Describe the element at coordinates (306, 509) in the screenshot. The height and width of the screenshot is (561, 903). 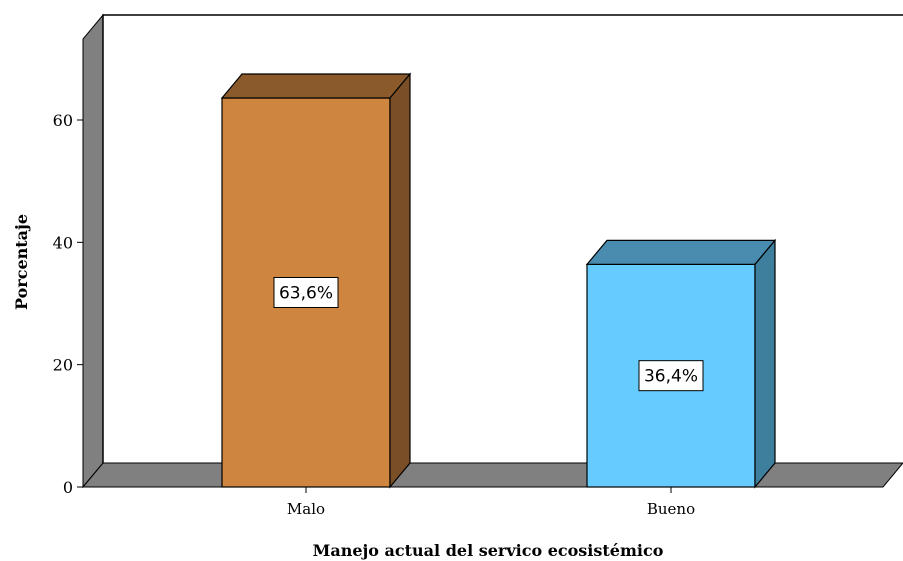
I see `x-tick-label: Malo` at that location.